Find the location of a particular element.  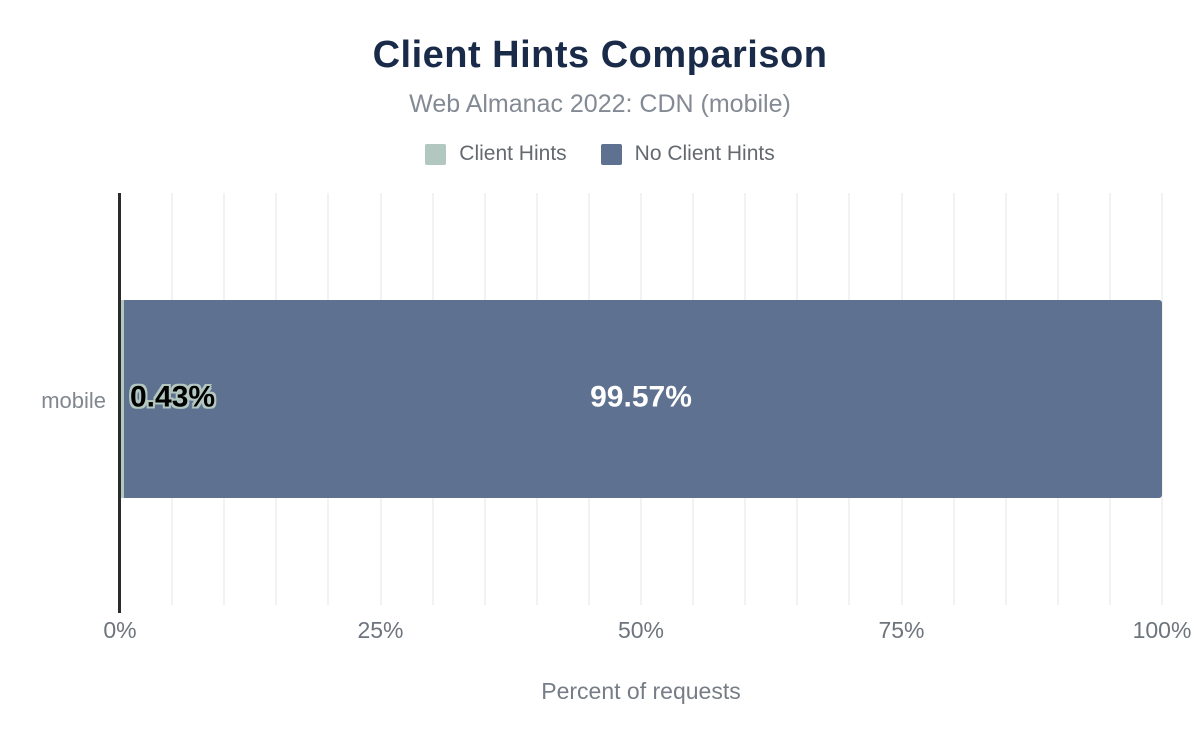

chart-legend: Client Hints No Client Hints is located at coordinates (600, 154).